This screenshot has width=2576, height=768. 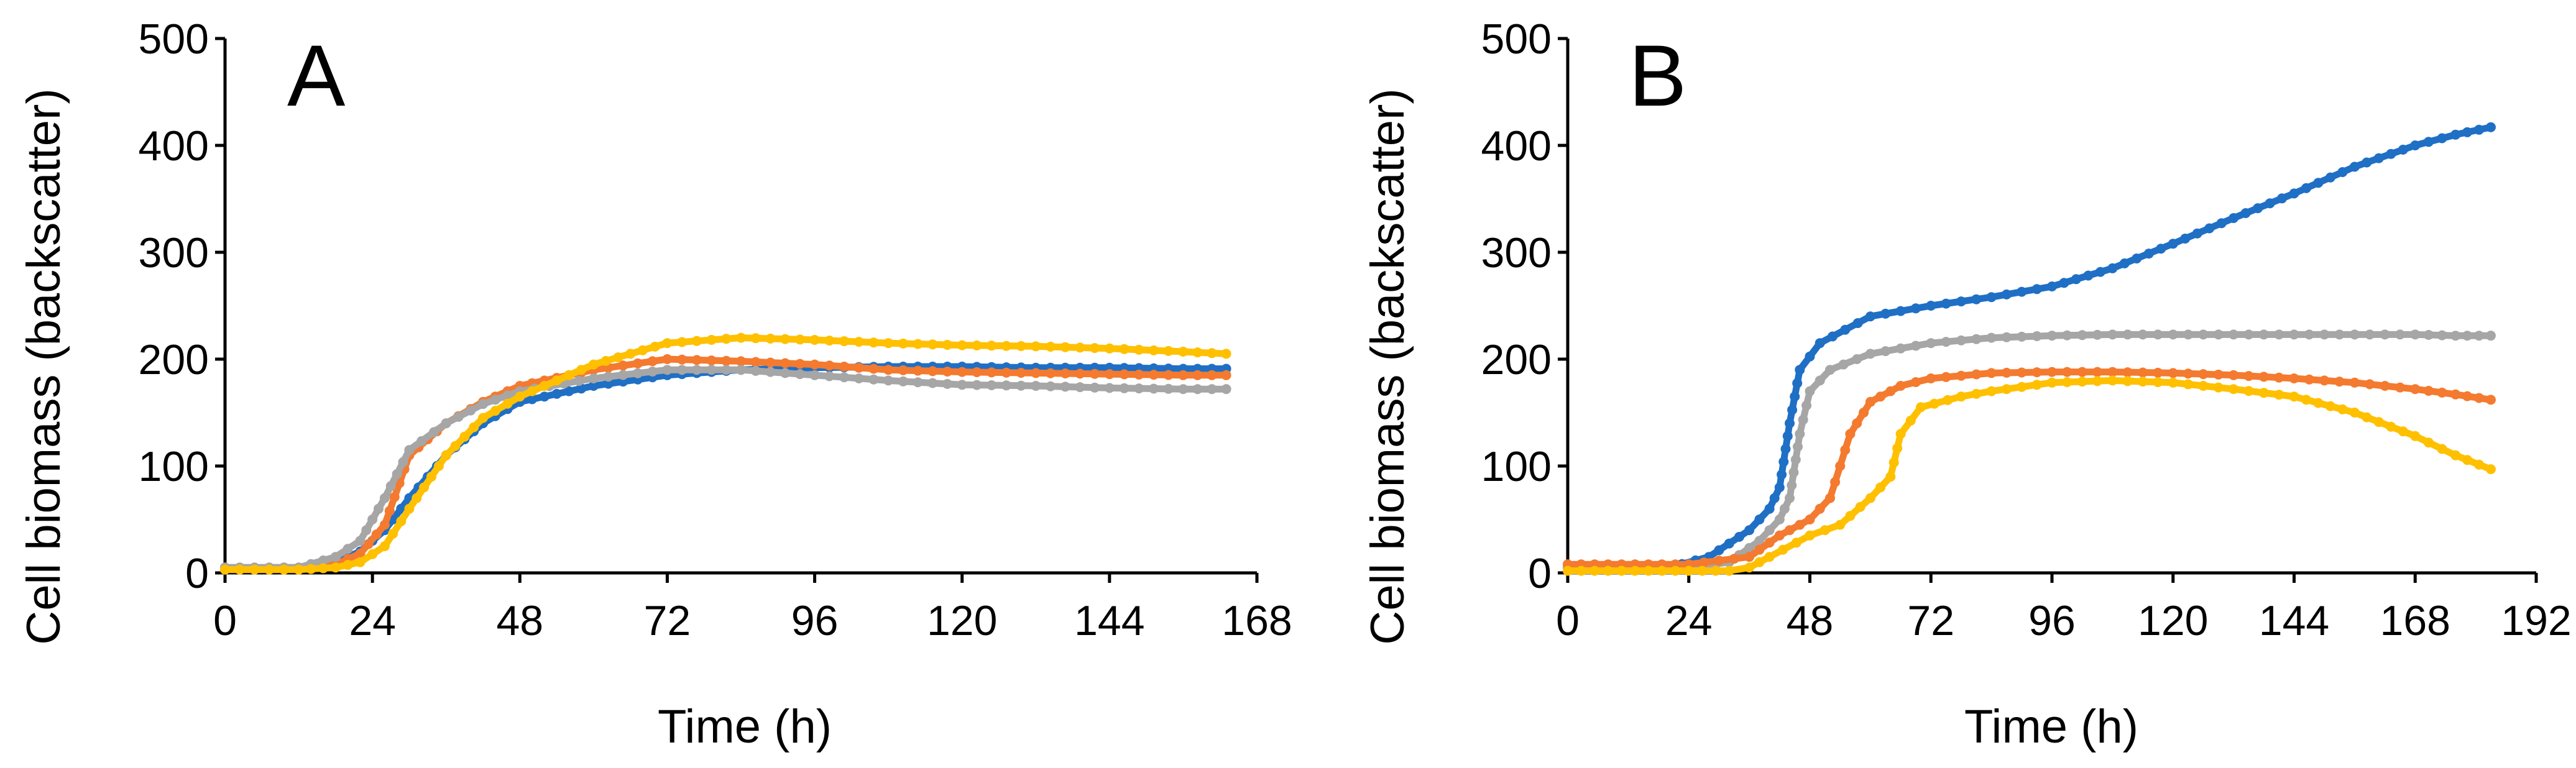 I want to click on x-tick-label-b: 0, so click(x=1568, y=620).